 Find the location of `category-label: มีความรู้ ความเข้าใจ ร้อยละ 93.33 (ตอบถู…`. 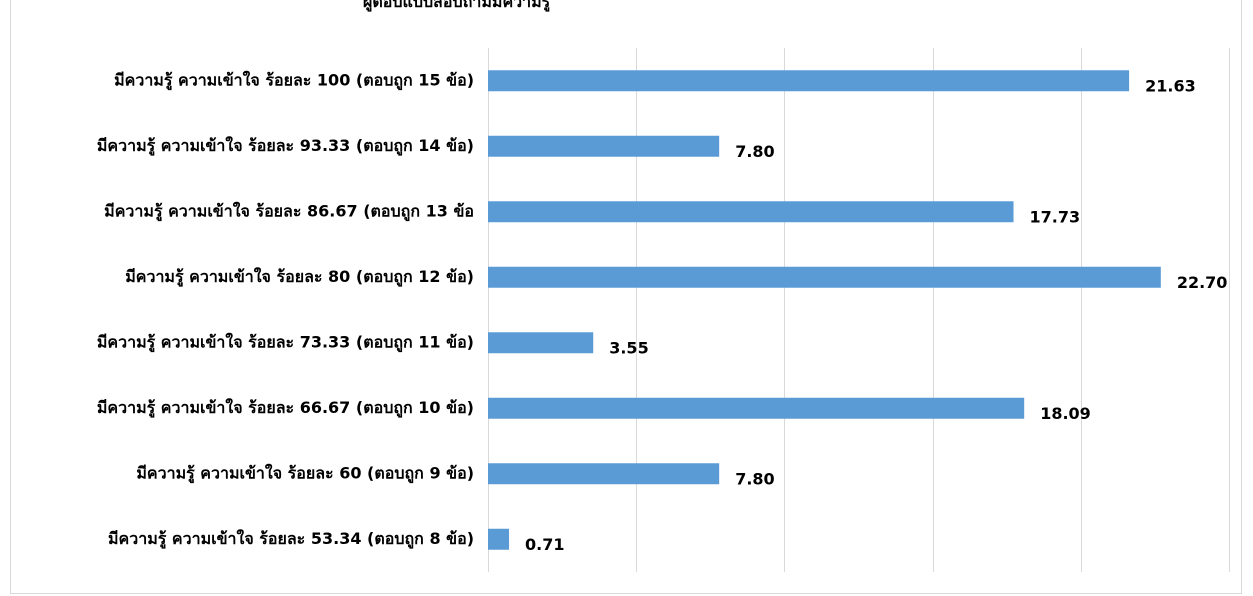

category-label: มีความรู้ ความเข้าใจ ร้อยละ 93.33 (ตอบถู… is located at coordinates (285, 146).